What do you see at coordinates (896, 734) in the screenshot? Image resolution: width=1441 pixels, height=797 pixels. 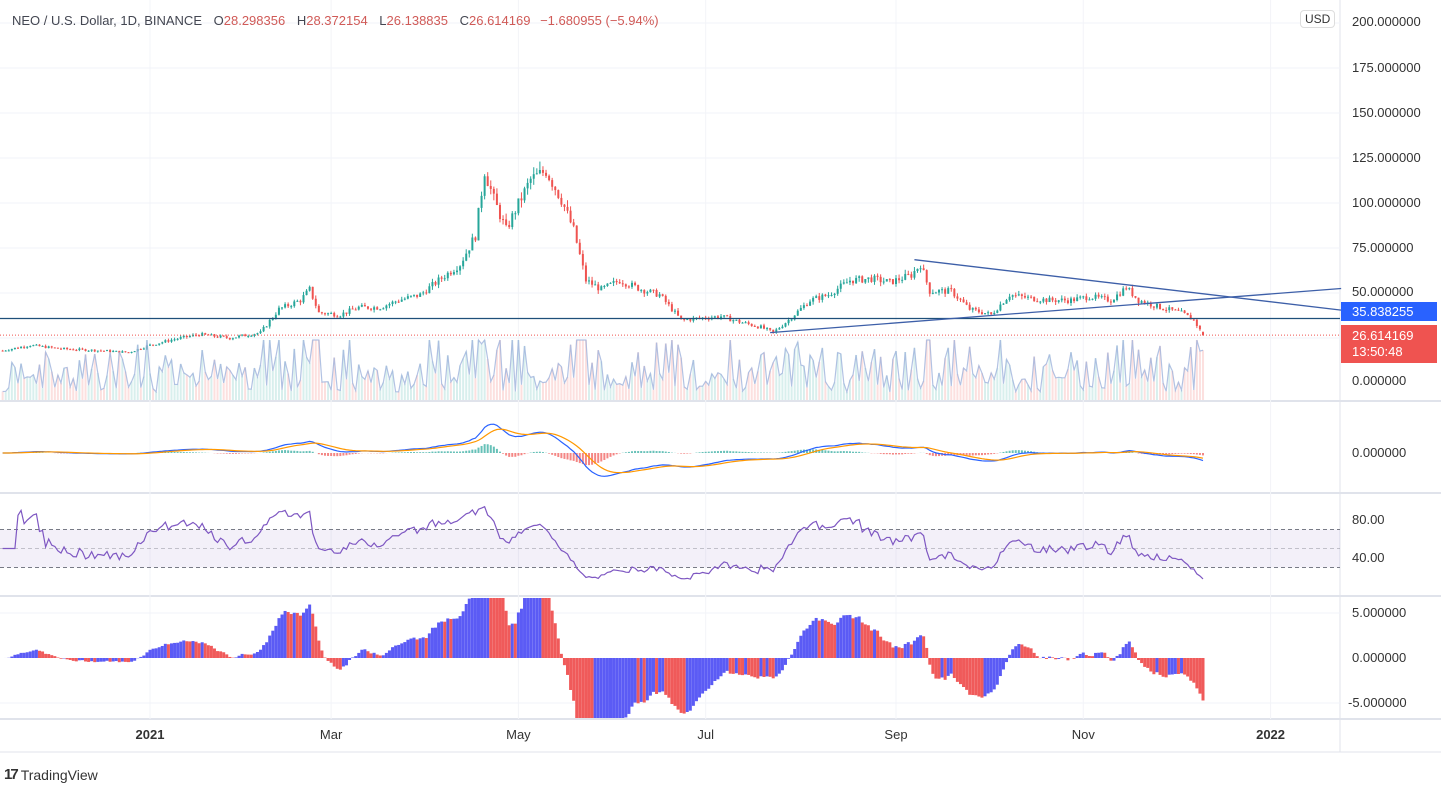 I see `time-tick: Sep` at bounding box center [896, 734].